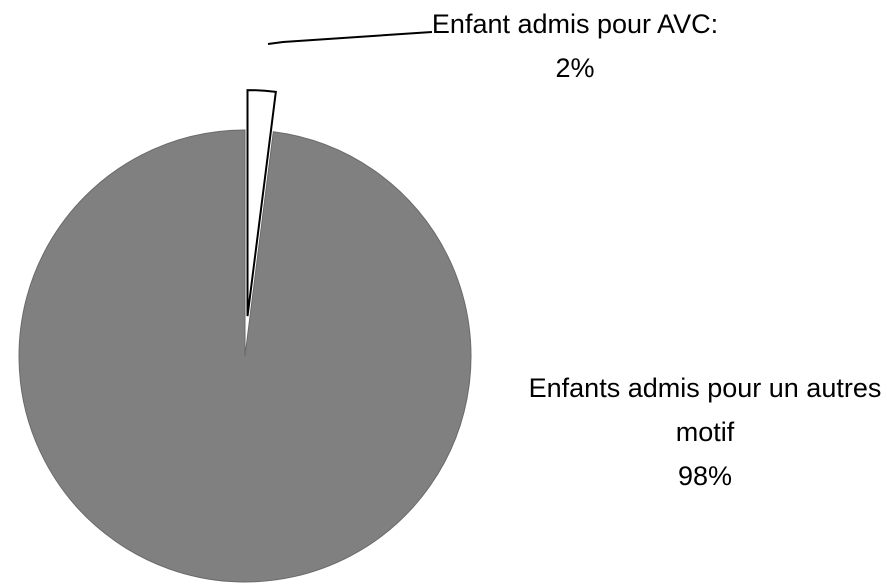  Describe the element at coordinates (705, 410) in the screenshot. I see `category-label: Enfants admis pour un autres motif` at that location.